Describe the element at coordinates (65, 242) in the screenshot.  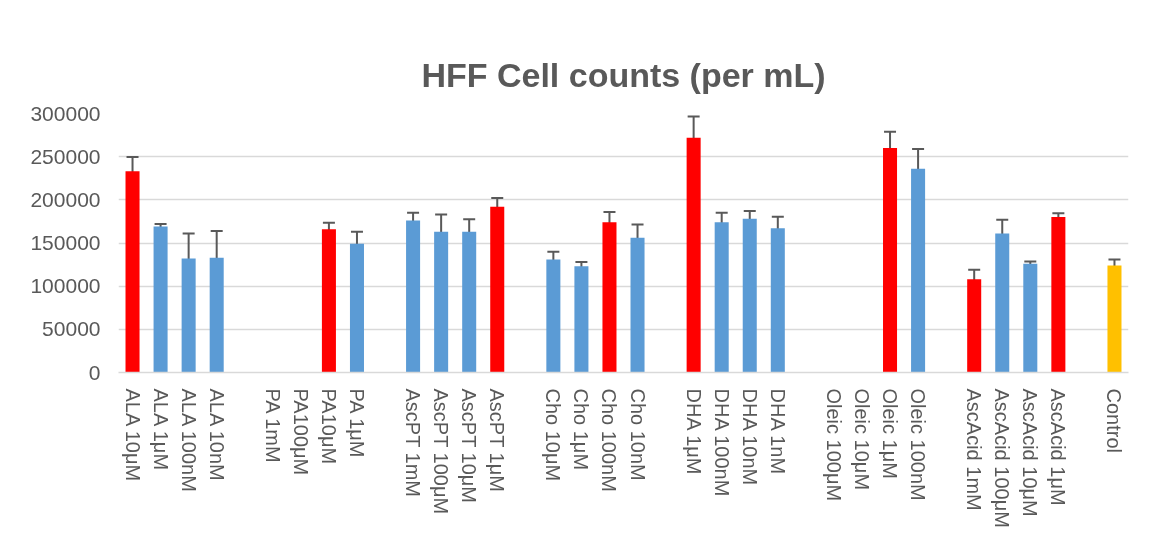
I see `y-tick-label: 150000` at that location.